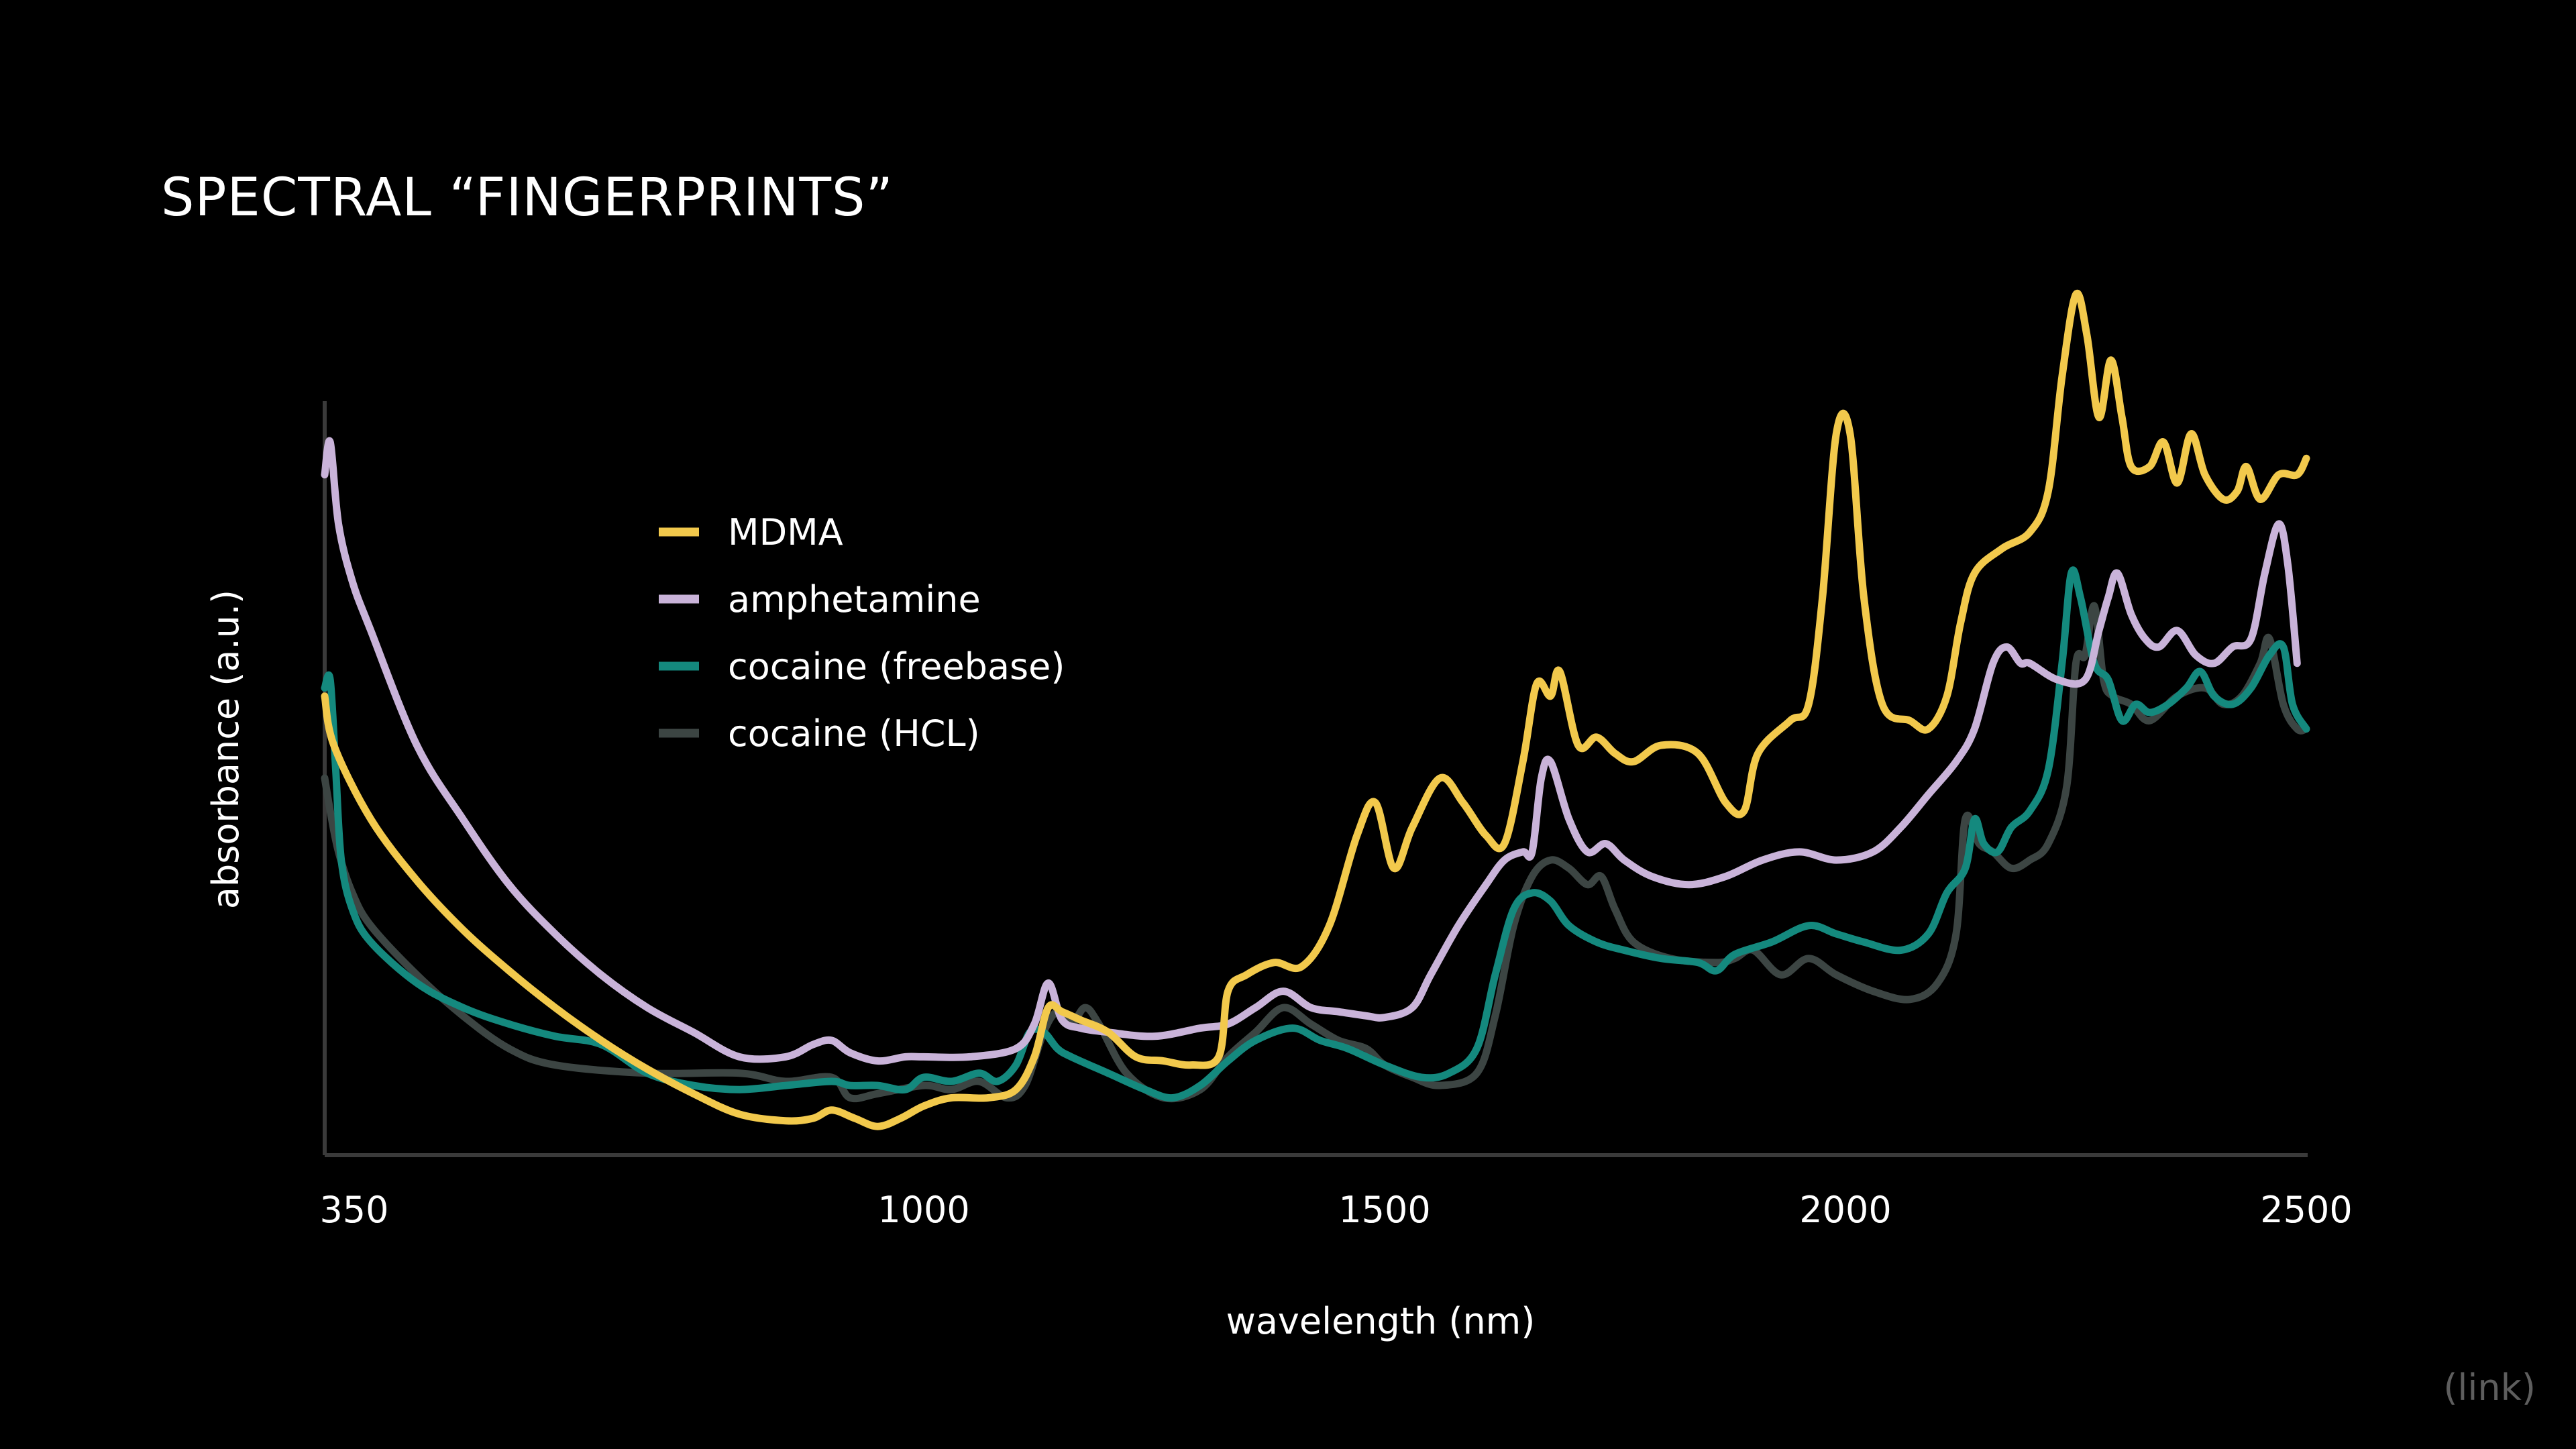  Describe the element at coordinates (896, 666) in the screenshot. I see `legend-label: cocaine (freebase)` at that location.